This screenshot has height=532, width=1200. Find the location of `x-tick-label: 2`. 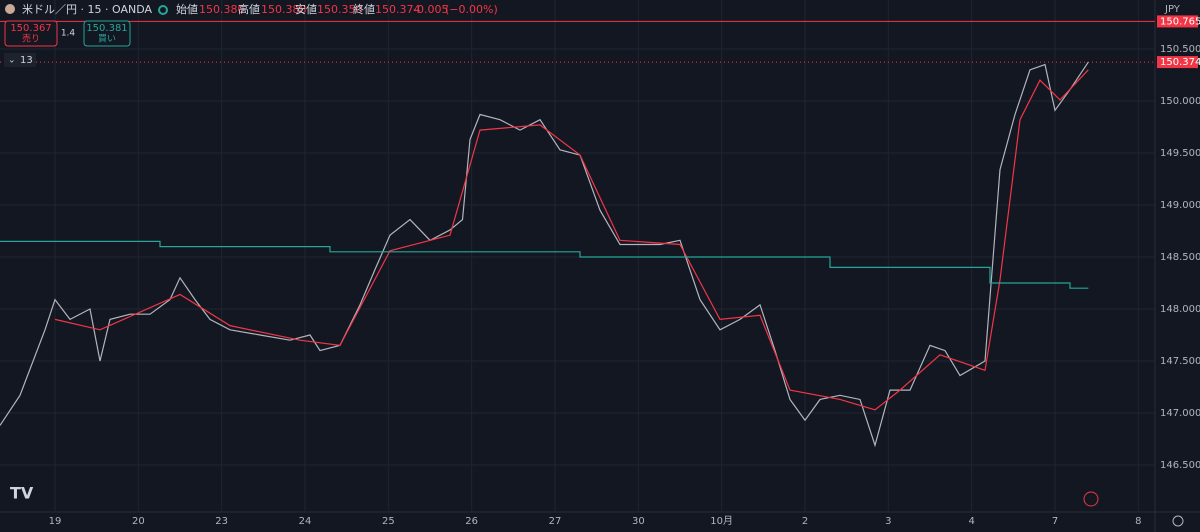

x-tick-label: 2 is located at coordinates (805, 521).